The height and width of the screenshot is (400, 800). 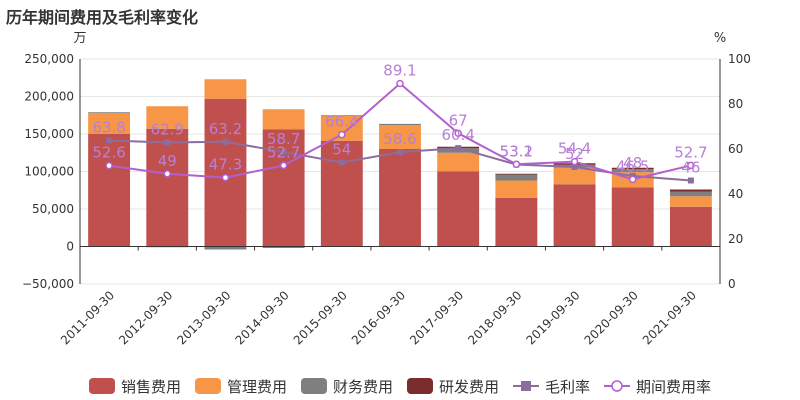 I want to click on data-label: 54, so click(x=341, y=150).